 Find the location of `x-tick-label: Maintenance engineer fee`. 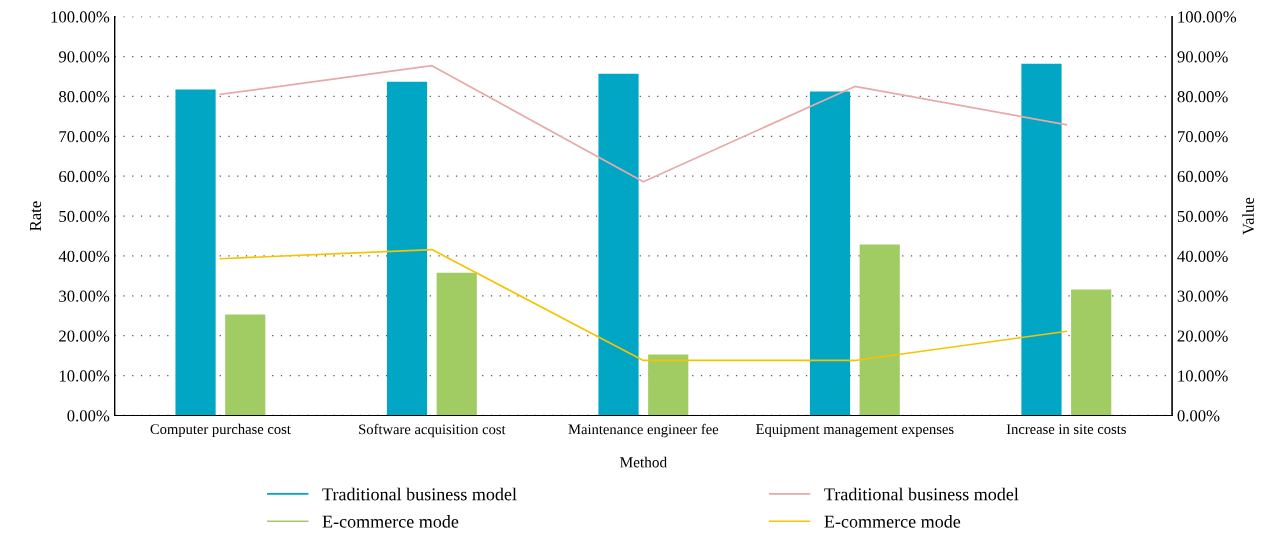

x-tick-label: Maintenance engineer fee is located at coordinates (643, 430).